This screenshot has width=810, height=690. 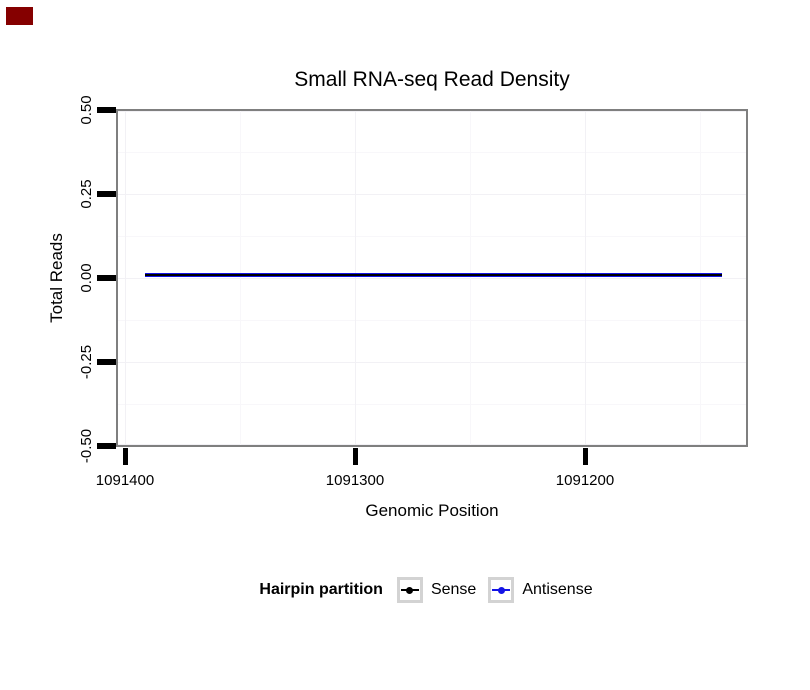 What do you see at coordinates (86, 110) in the screenshot?
I see `y-tick-label: 0.50` at bounding box center [86, 110].